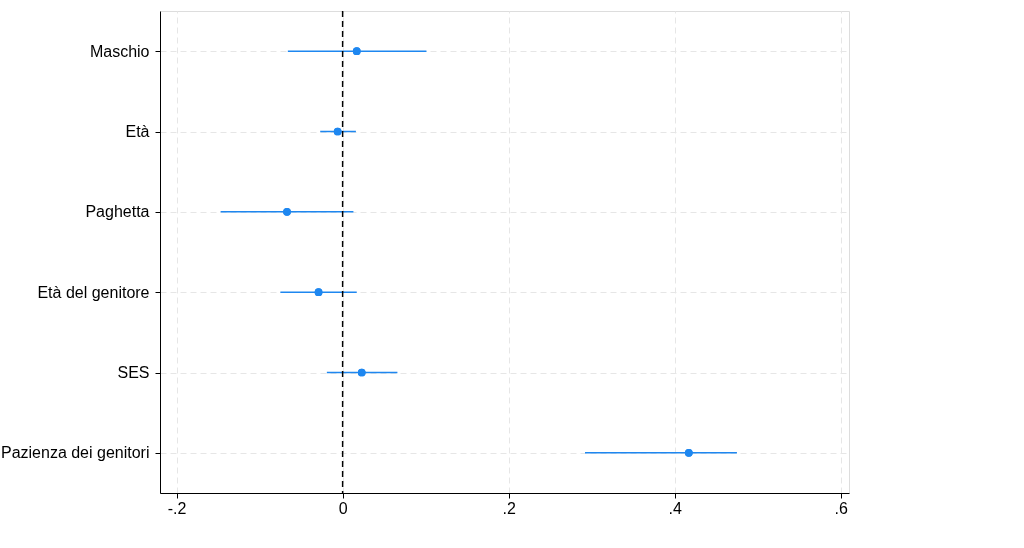 This screenshot has height=548, width=1024. Describe the element at coordinates (841, 508) in the screenshot. I see `x-tick-label: .6` at that location.